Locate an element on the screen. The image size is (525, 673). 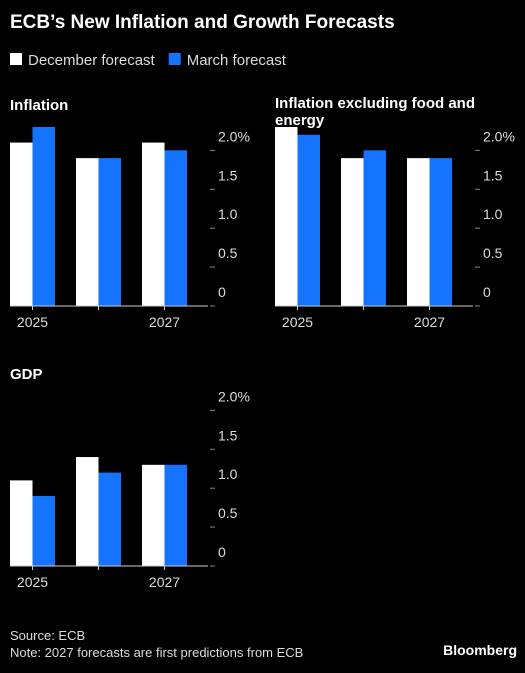
source: Source: ECB is located at coordinates (48, 635).